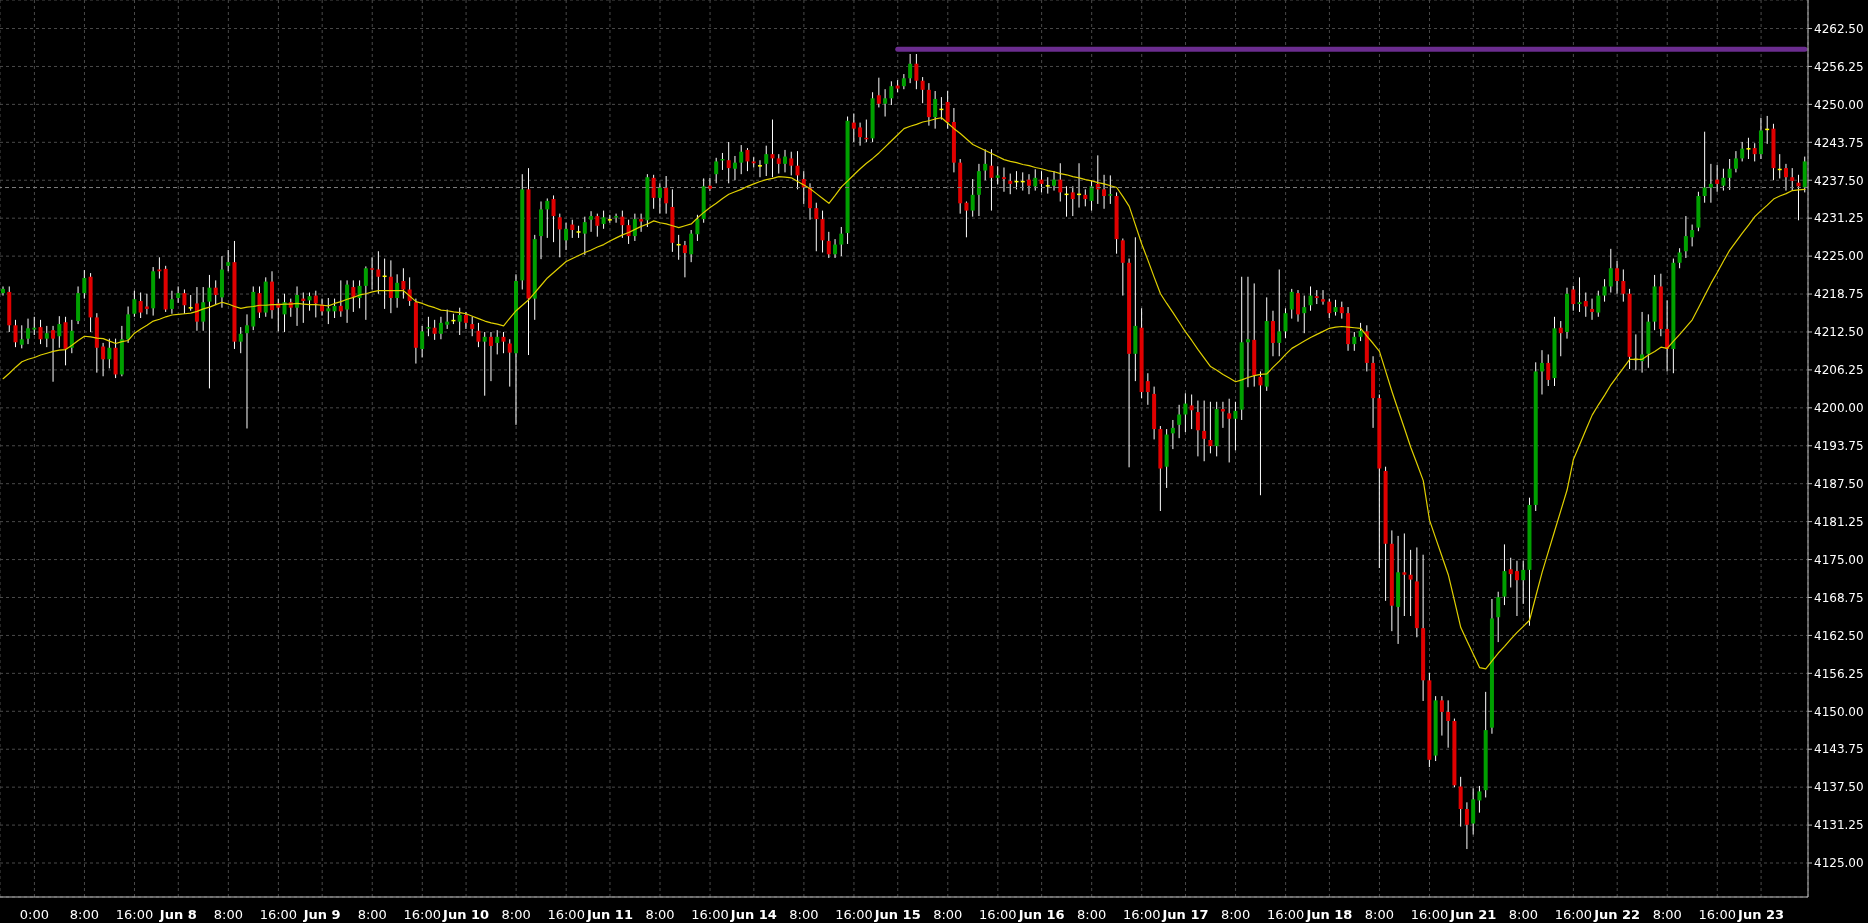 The image size is (1868, 923). What do you see at coordinates (1839, 825) in the screenshot?
I see `y-tick-label: 4131.25` at bounding box center [1839, 825].